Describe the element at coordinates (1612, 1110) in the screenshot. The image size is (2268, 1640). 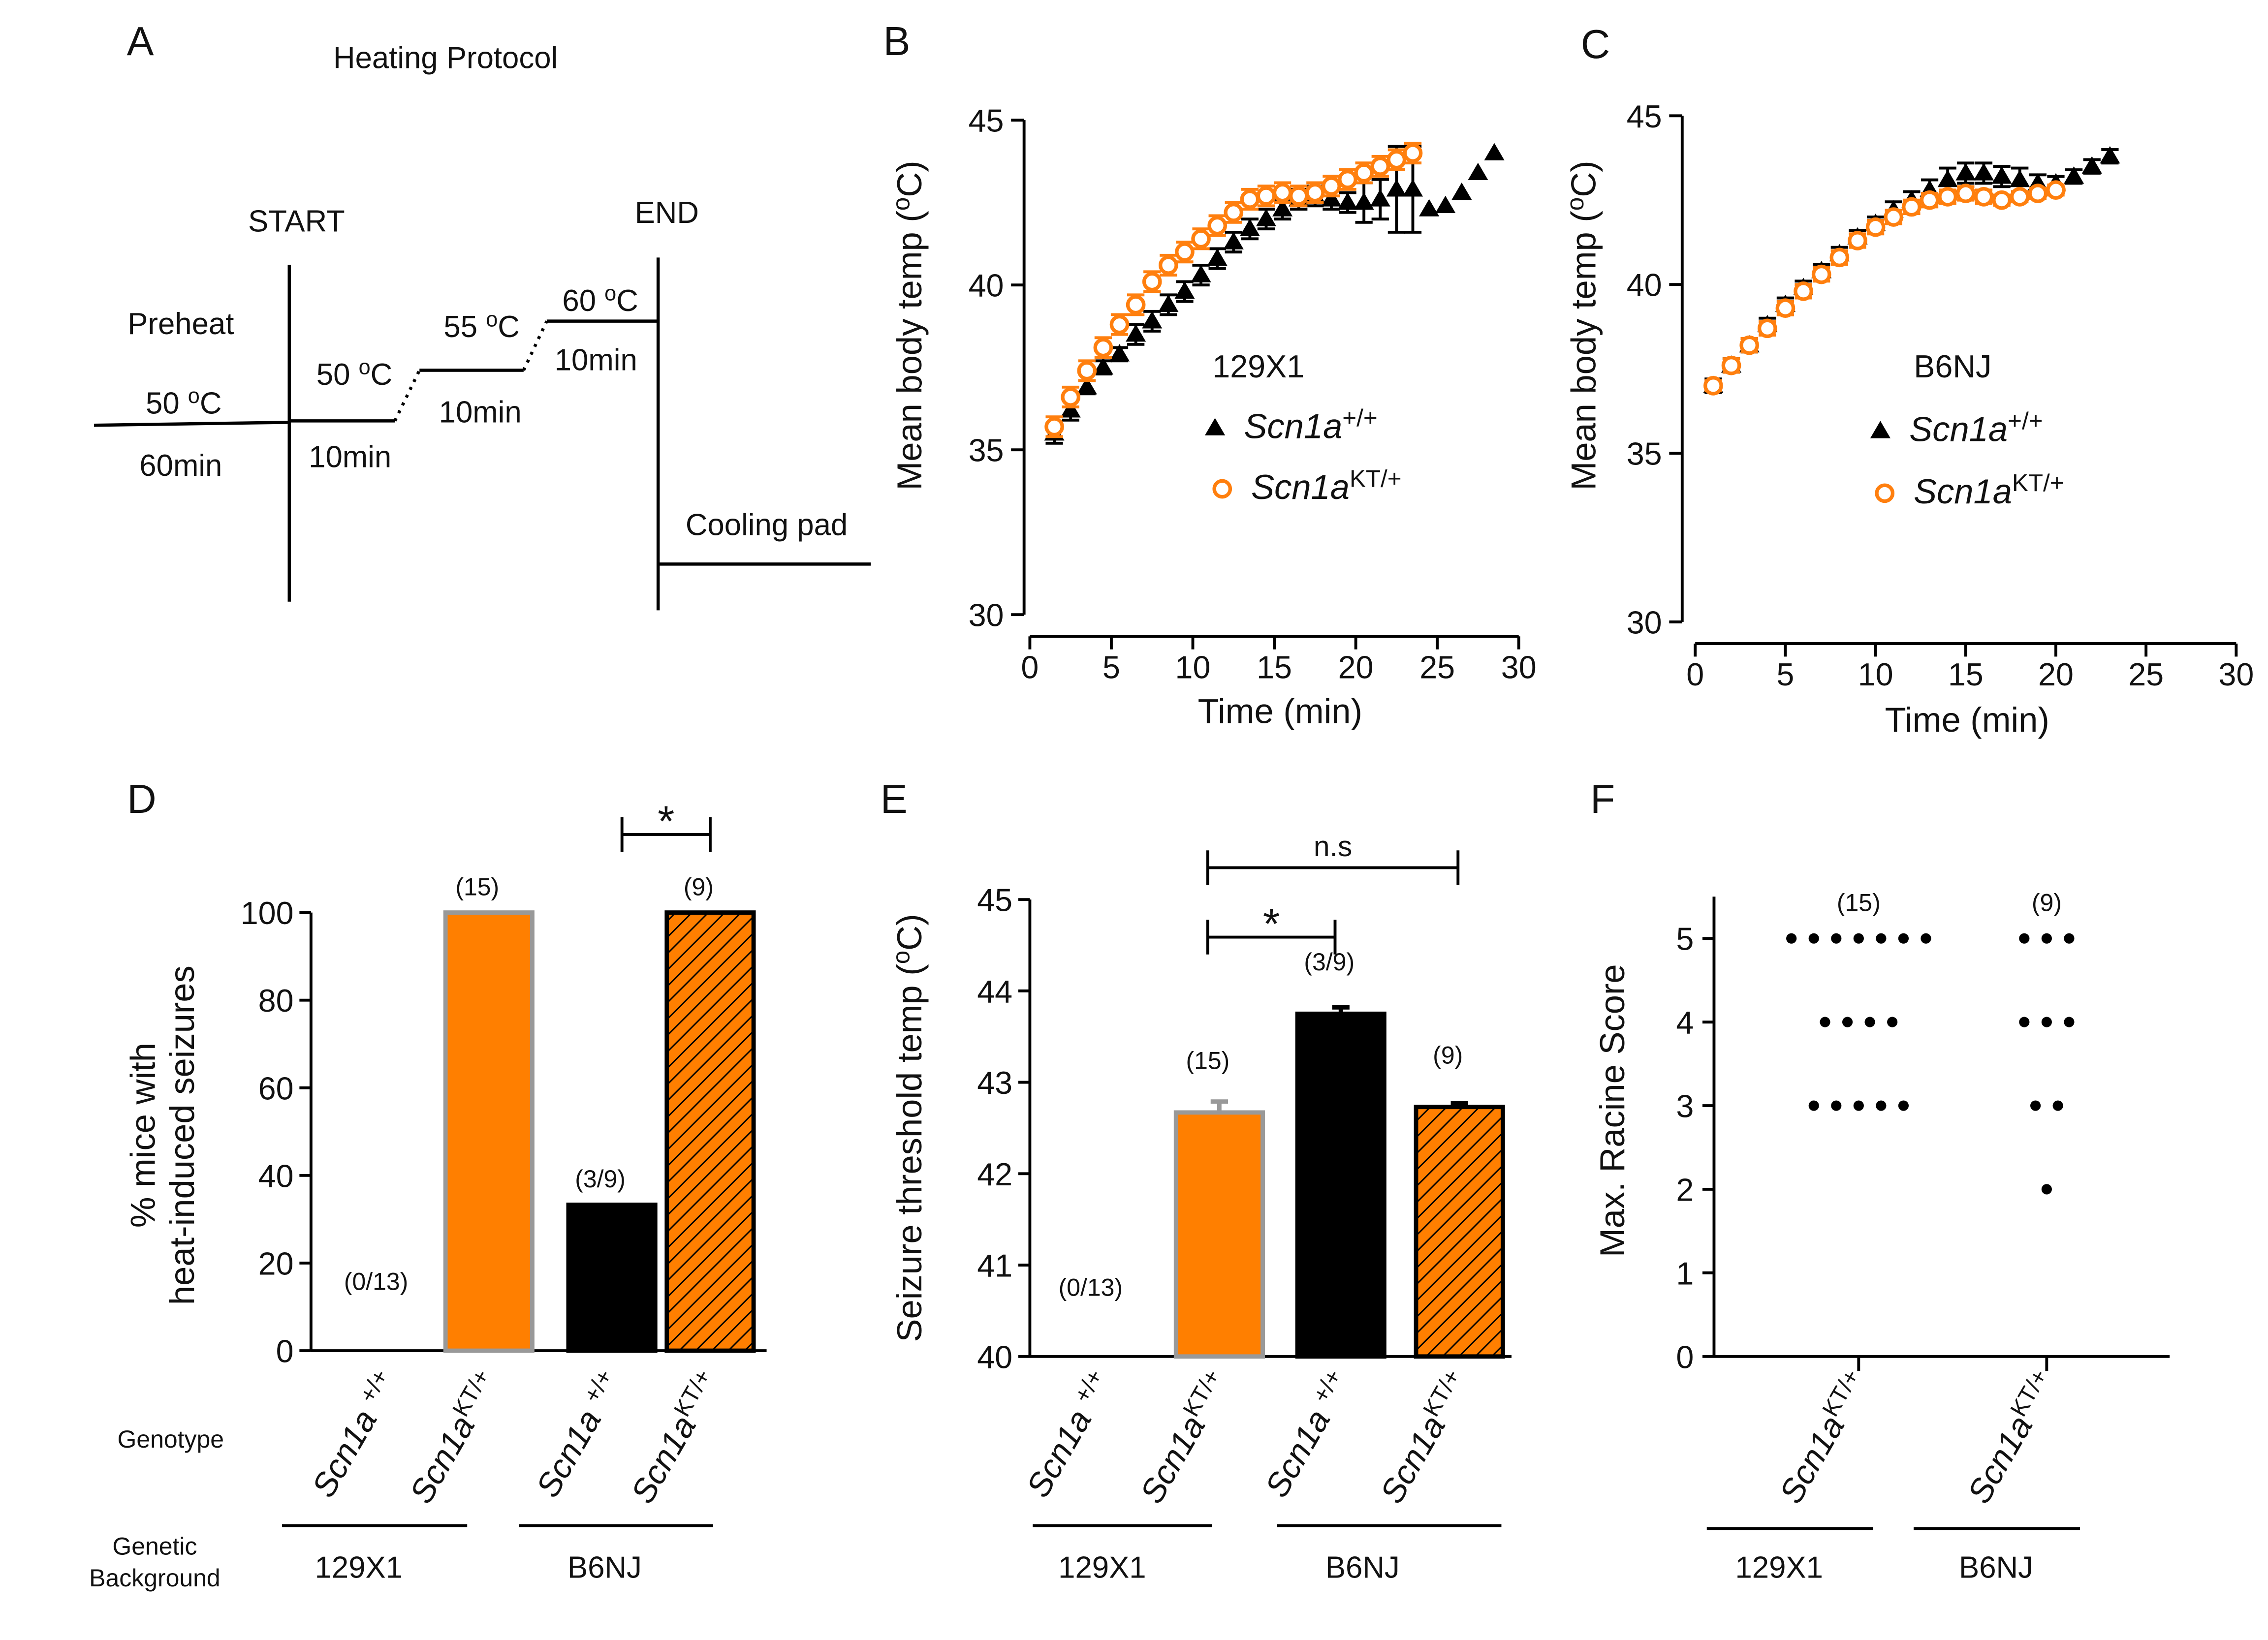
I see `y-axis-label: Max. Racine Score` at that location.